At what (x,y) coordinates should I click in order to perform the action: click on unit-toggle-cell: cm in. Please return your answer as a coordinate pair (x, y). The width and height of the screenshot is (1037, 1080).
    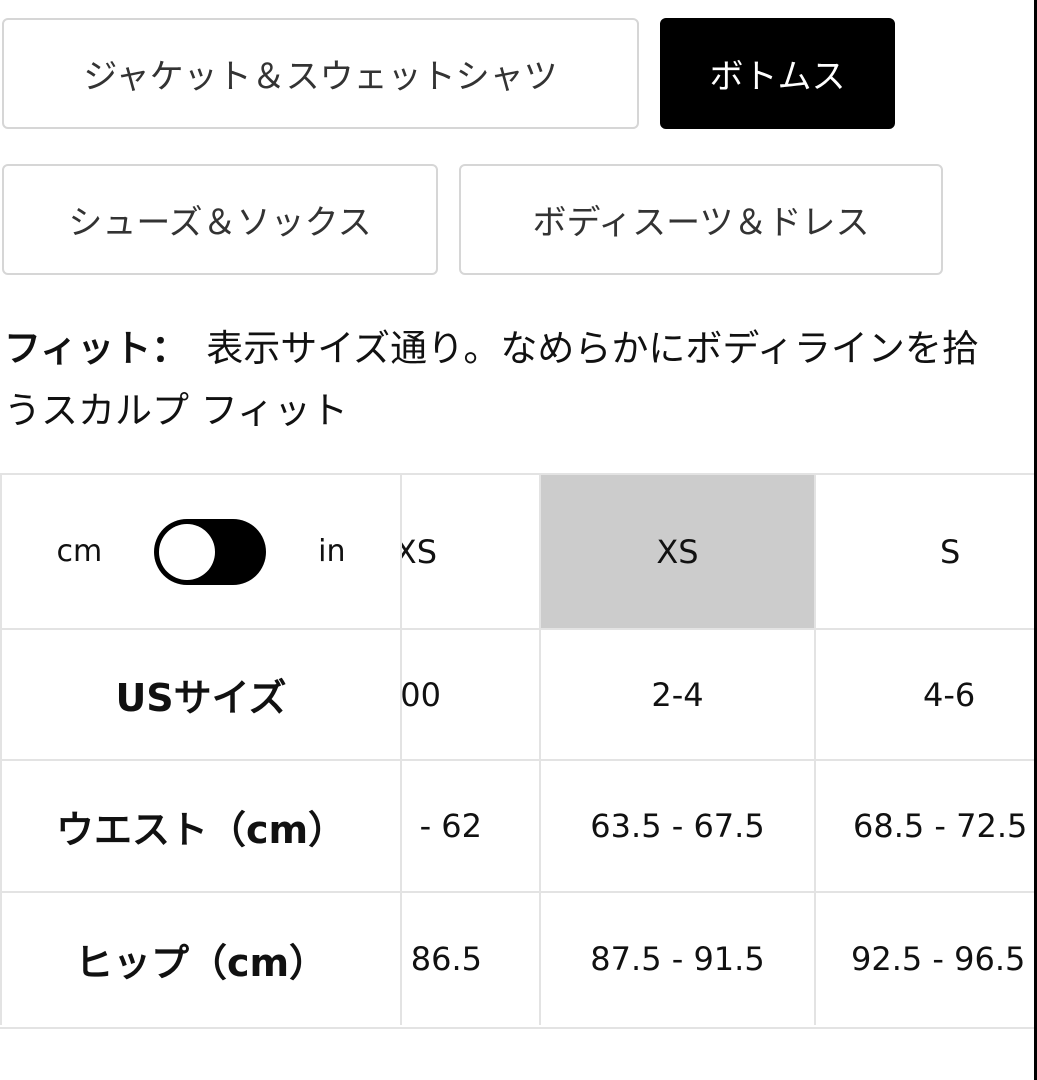
    Looking at the image, I should click on (201, 551).